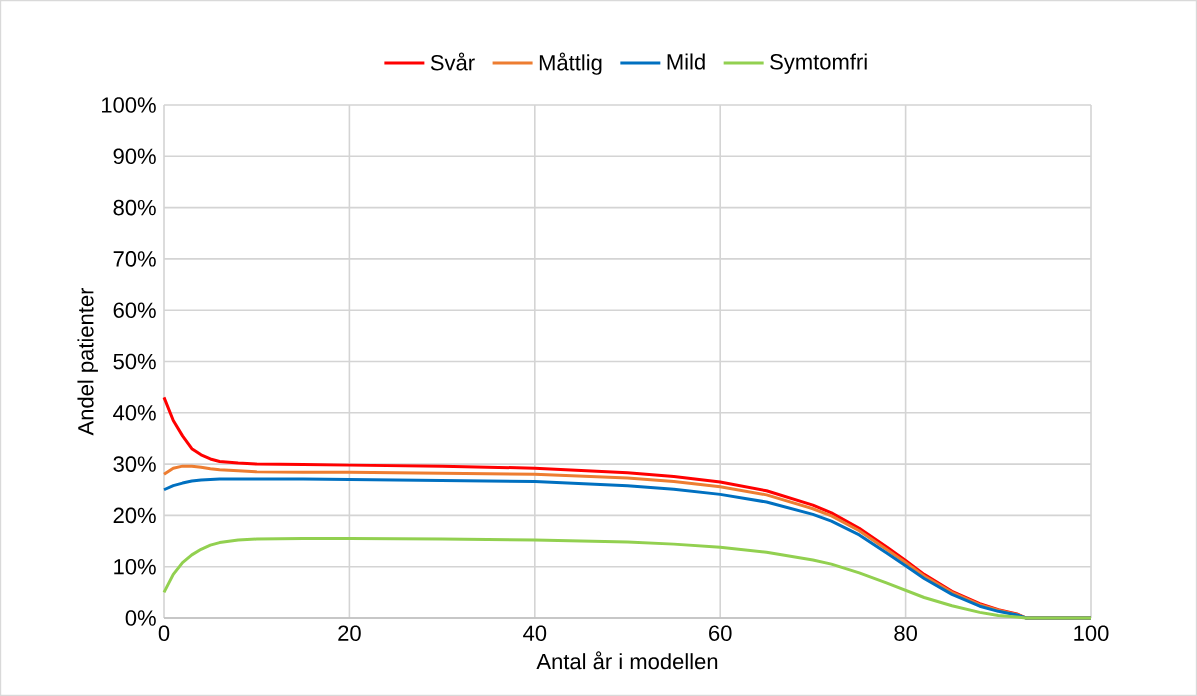  What do you see at coordinates (720, 633) in the screenshot?
I see `x-tick-label: 60` at bounding box center [720, 633].